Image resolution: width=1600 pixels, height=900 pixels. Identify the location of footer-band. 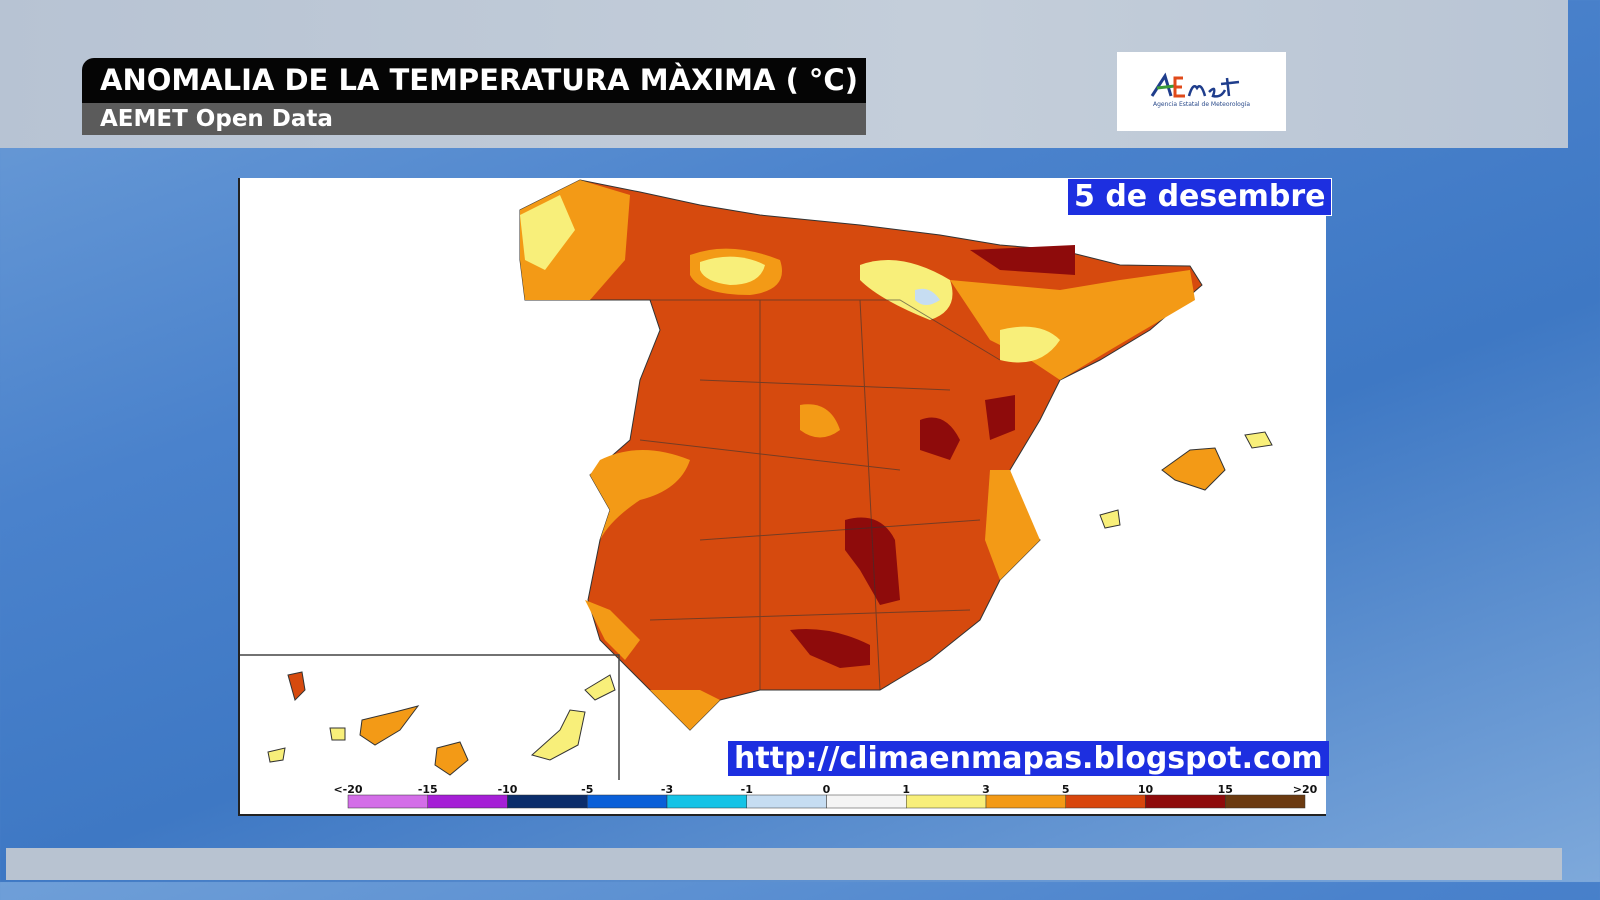
(784, 864).